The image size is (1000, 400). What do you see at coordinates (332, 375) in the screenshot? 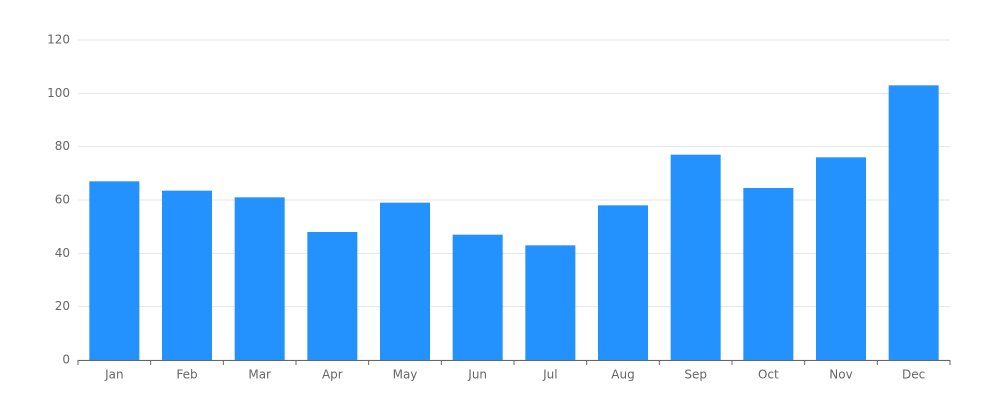
I see `x-tick-label: Apr` at bounding box center [332, 375].